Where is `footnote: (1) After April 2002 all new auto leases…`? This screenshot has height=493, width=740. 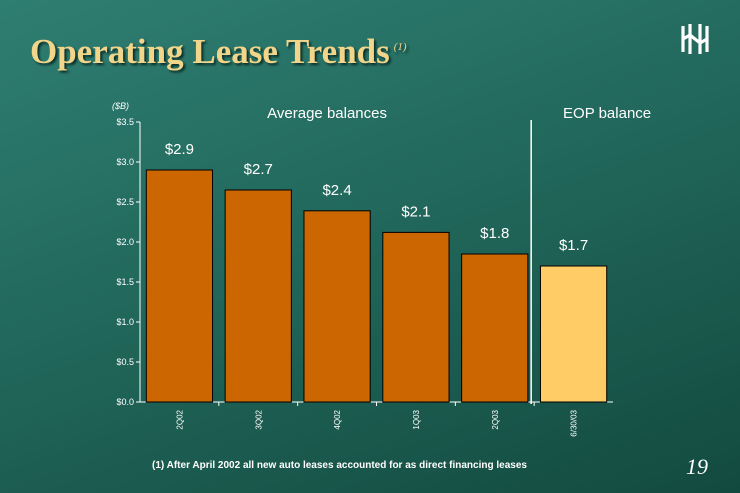 footnote: (1) After April 2002 all new auto leases… is located at coordinates (339, 465).